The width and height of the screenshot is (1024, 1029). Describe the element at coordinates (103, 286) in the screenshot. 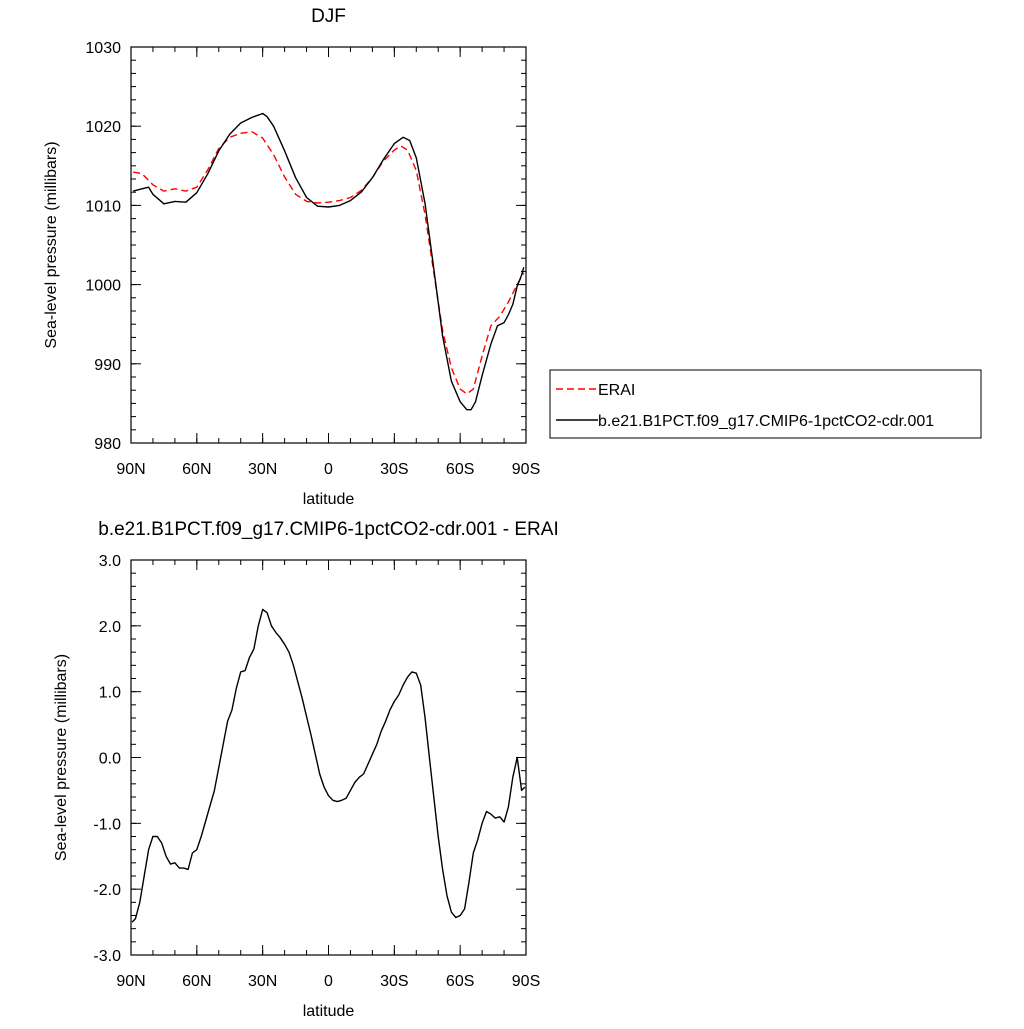

I see `y-tick-label: 1000` at that location.